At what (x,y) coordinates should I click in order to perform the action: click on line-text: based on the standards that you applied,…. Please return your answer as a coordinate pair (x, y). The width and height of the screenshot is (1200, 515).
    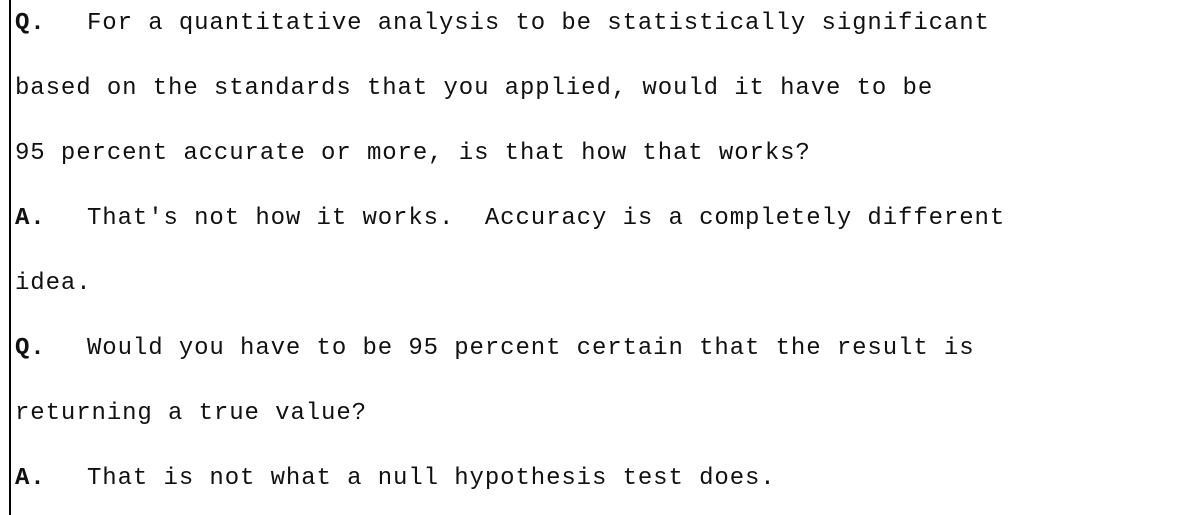
    Looking at the image, I should click on (474, 88).